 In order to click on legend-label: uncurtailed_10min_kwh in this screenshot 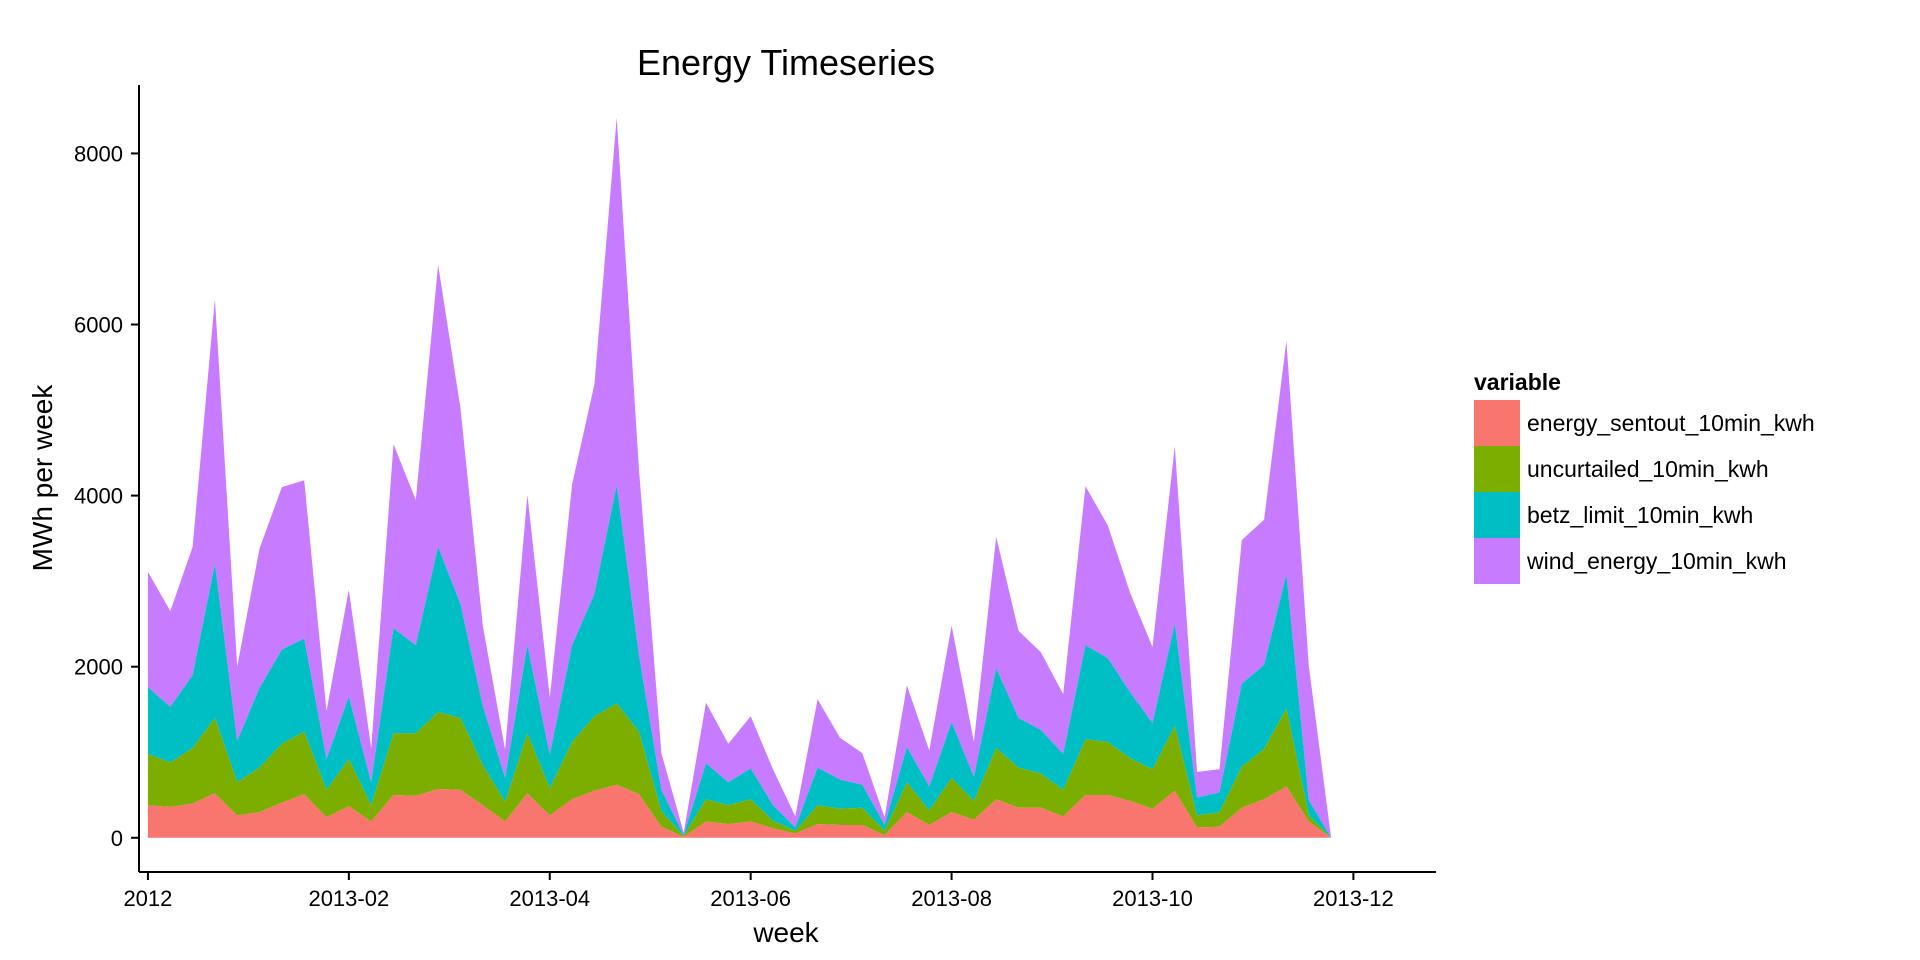, I will do `click(1648, 469)`.